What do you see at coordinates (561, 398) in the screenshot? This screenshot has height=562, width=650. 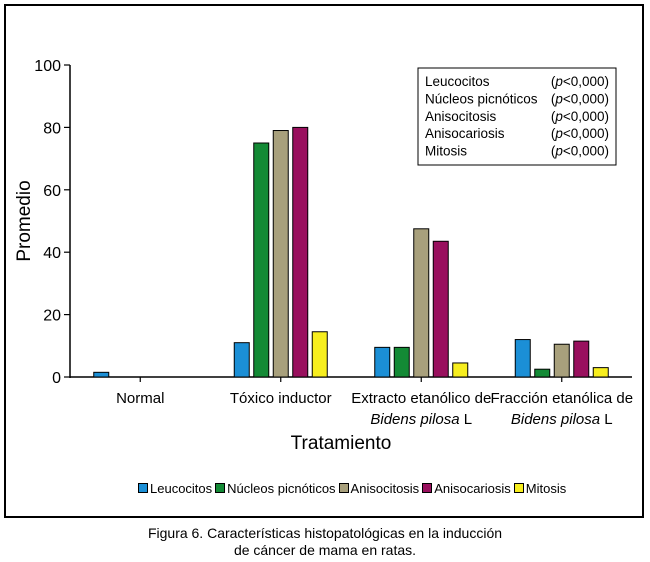 I see `x-tick-label: Fracción etanólica de` at bounding box center [561, 398].